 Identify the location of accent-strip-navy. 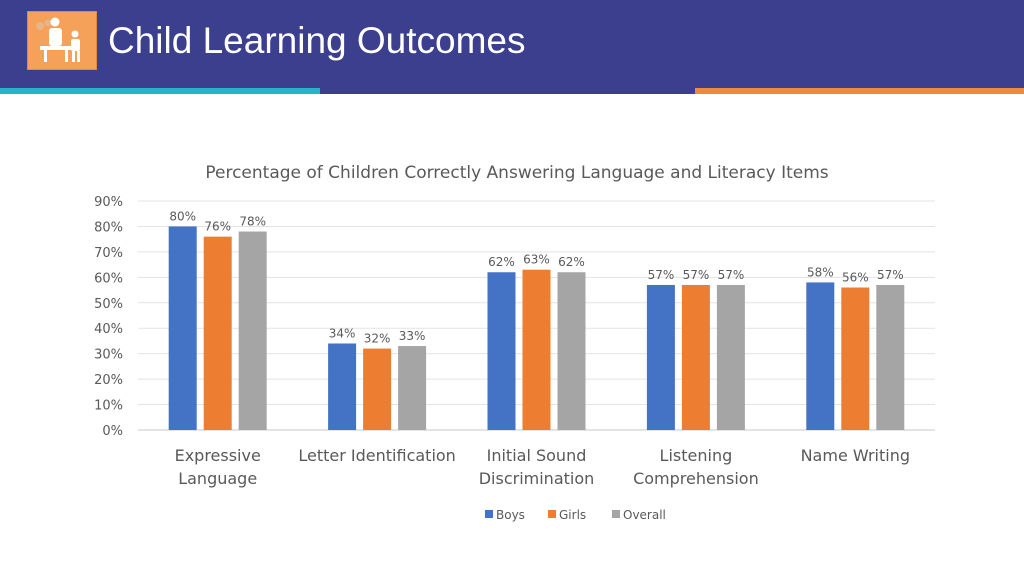
(507, 91).